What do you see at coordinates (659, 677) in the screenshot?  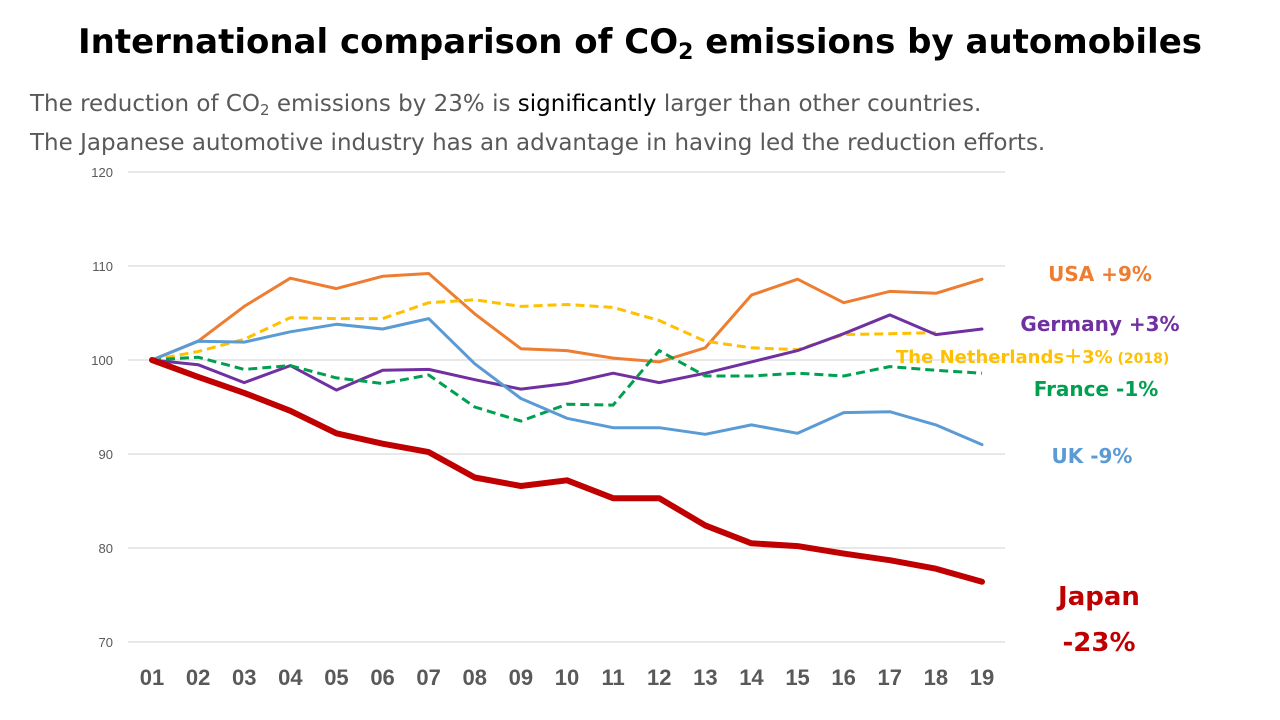 I see `x-tick-label: 12` at bounding box center [659, 677].